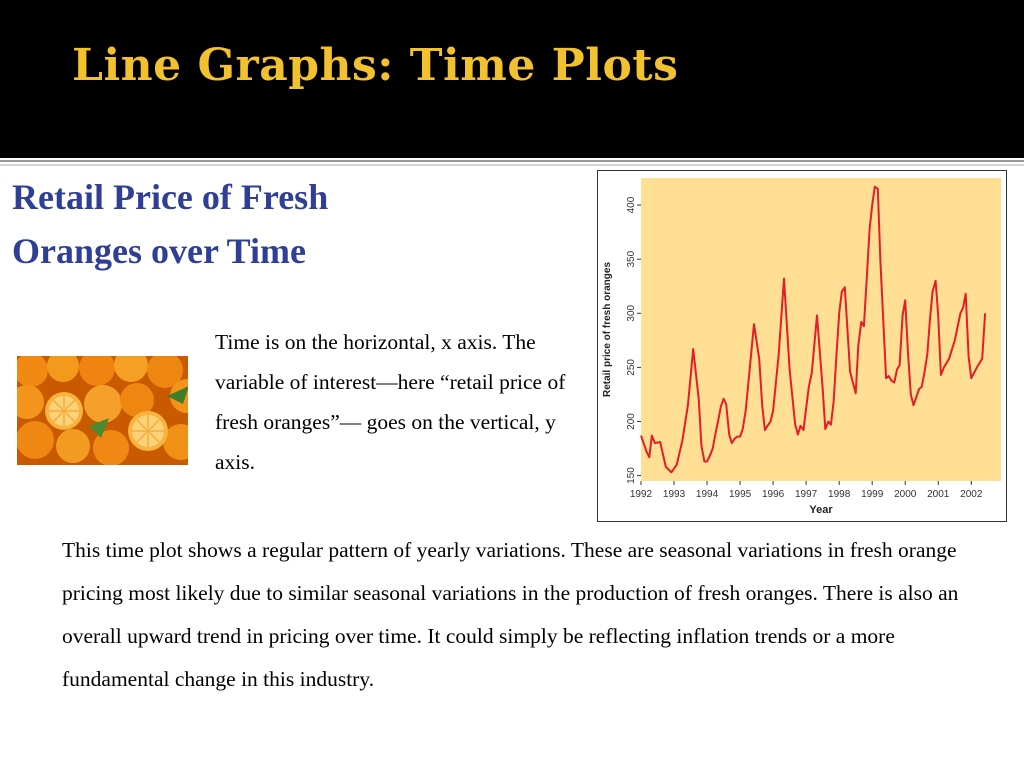 The height and width of the screenshot is (768, 1024). Describe the element at coordinates (633, 340) in the screenshot. I see `y-axis-ticks: 150 200 250 300 350 400` at that location.